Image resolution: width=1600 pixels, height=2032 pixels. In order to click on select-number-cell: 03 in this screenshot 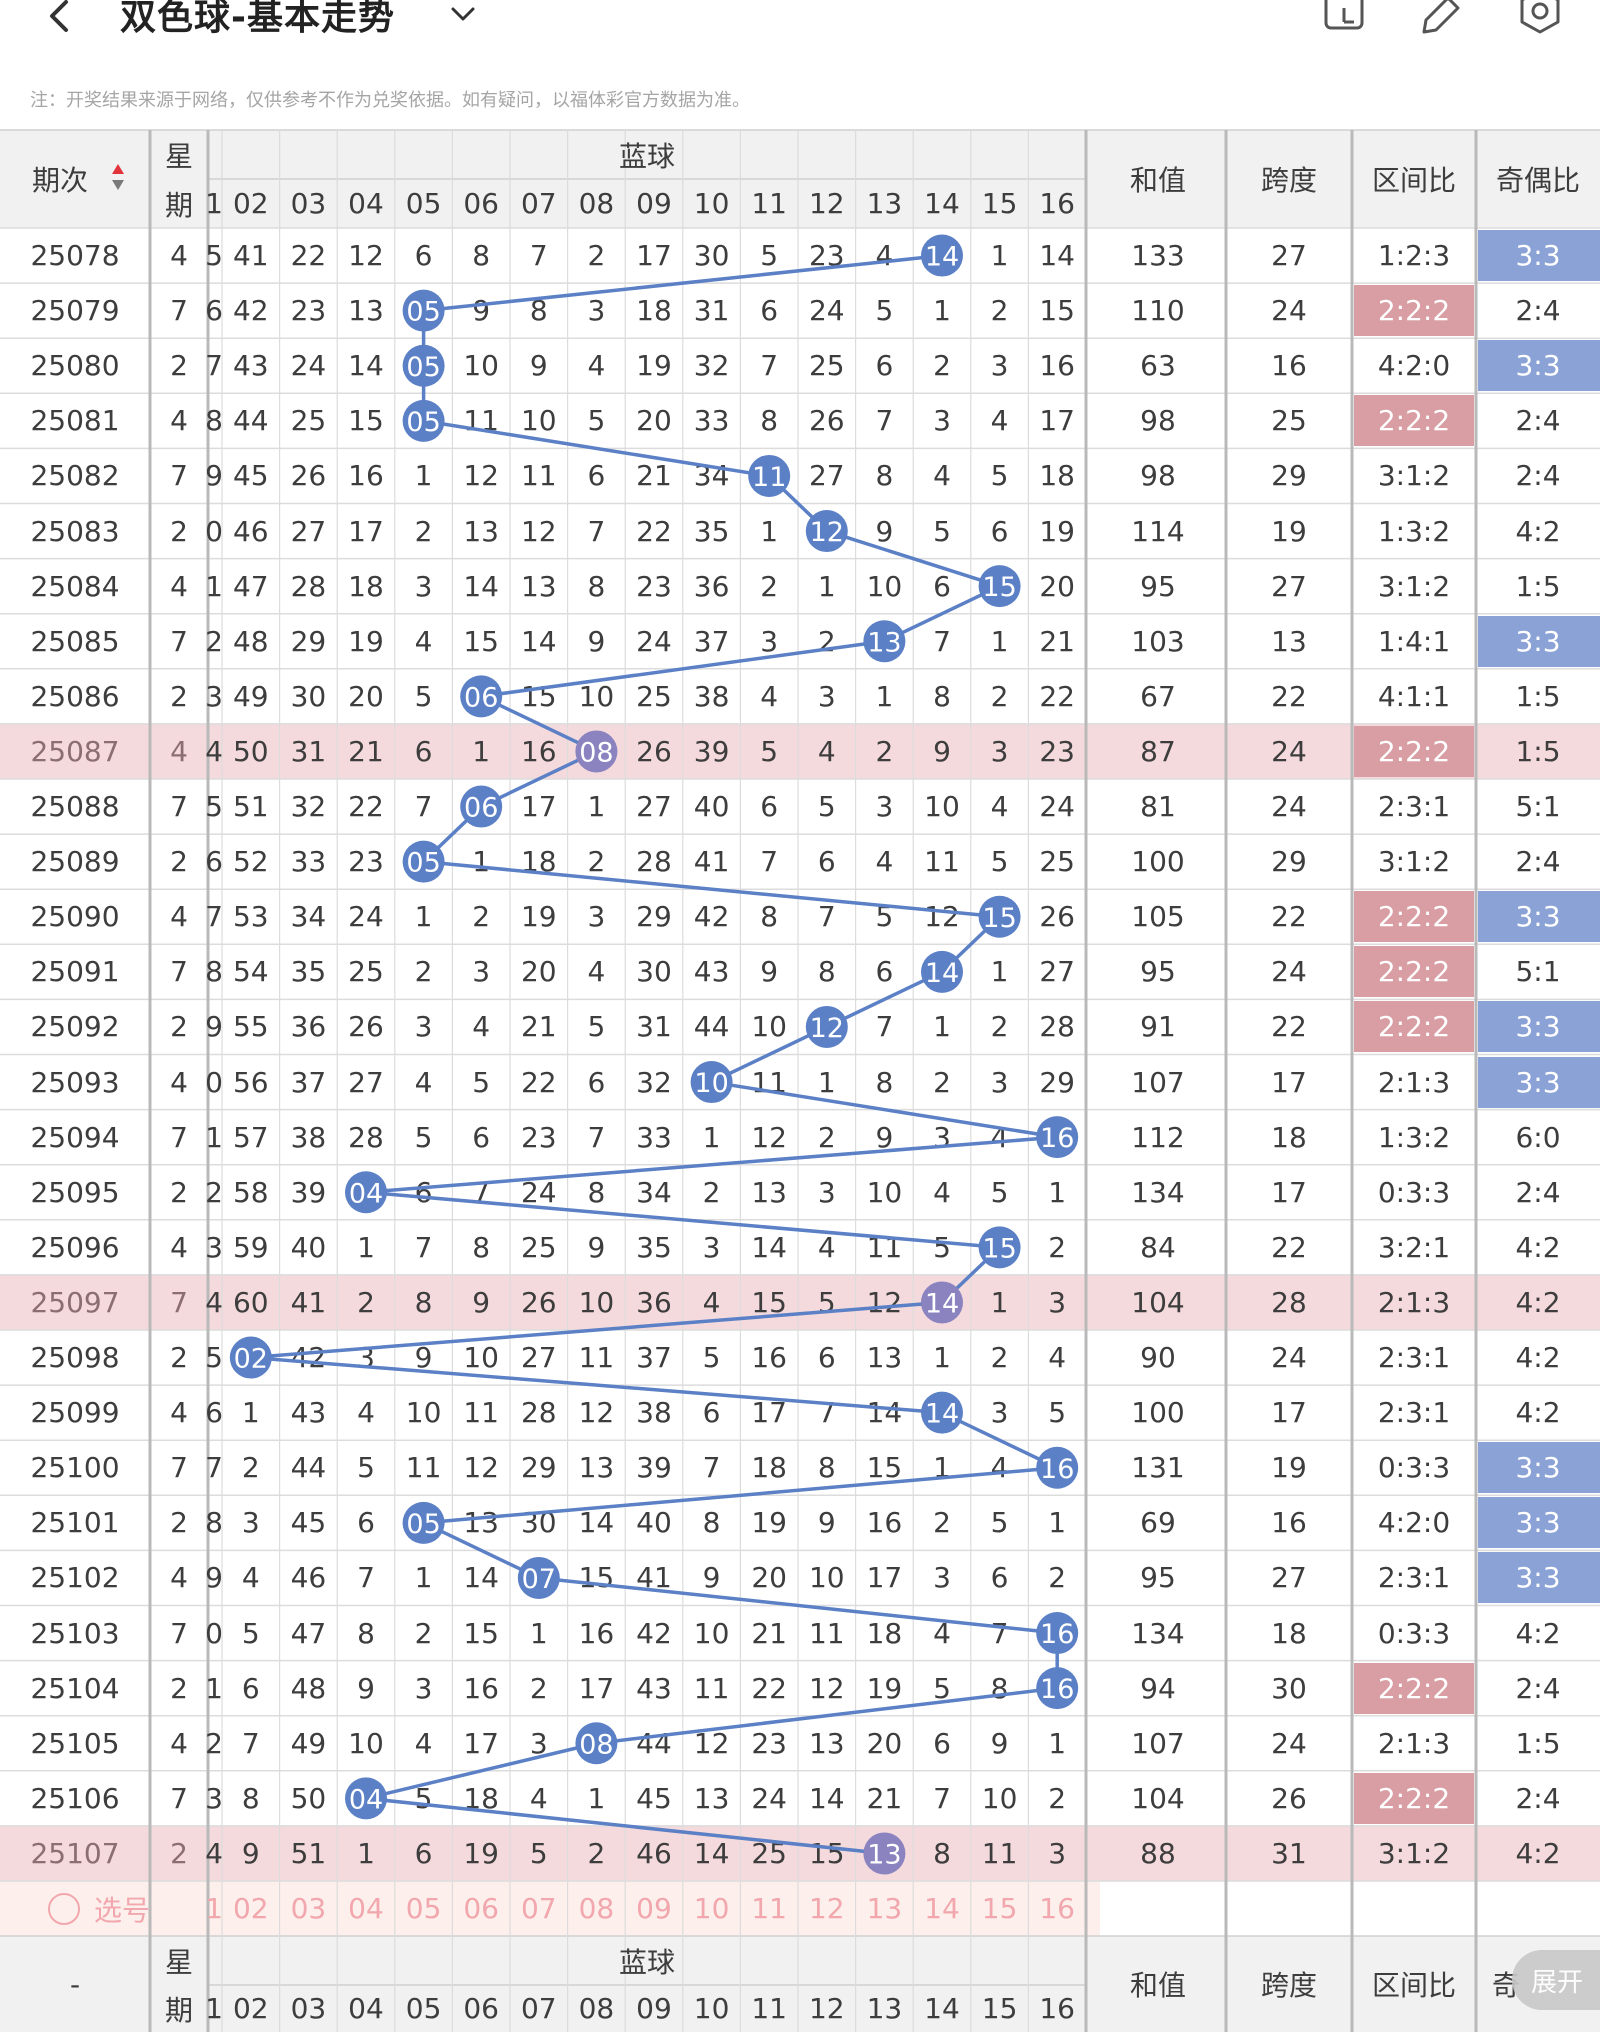, I will do `click(308, 1908)`.